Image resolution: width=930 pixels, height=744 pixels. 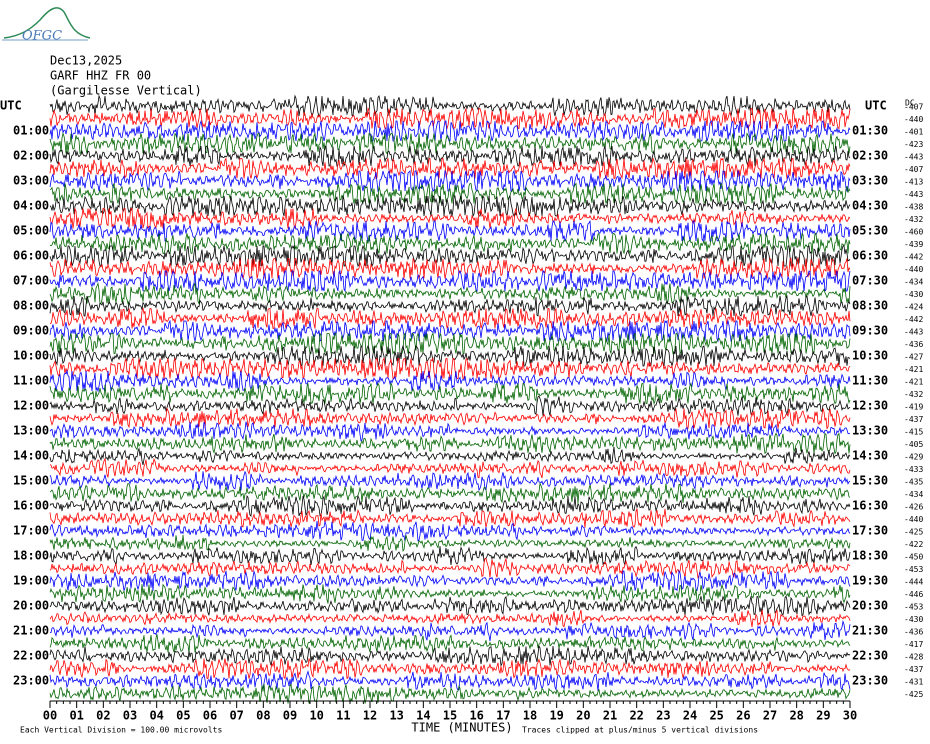 I want to click on dc-value: -453, so click(x=913, y=607).